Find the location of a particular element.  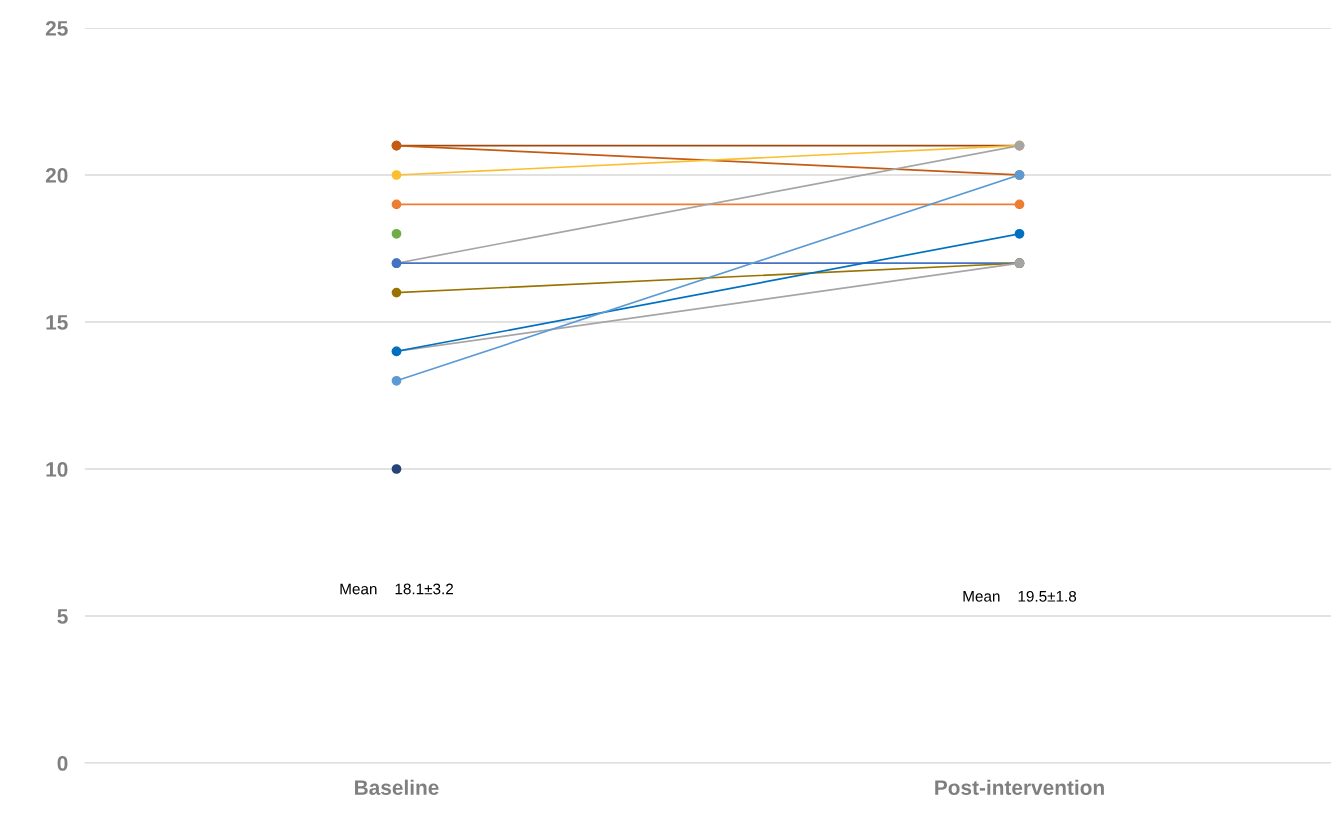

annotation: Mean 19.5±1.8 is located at coordinates (1020, 596).